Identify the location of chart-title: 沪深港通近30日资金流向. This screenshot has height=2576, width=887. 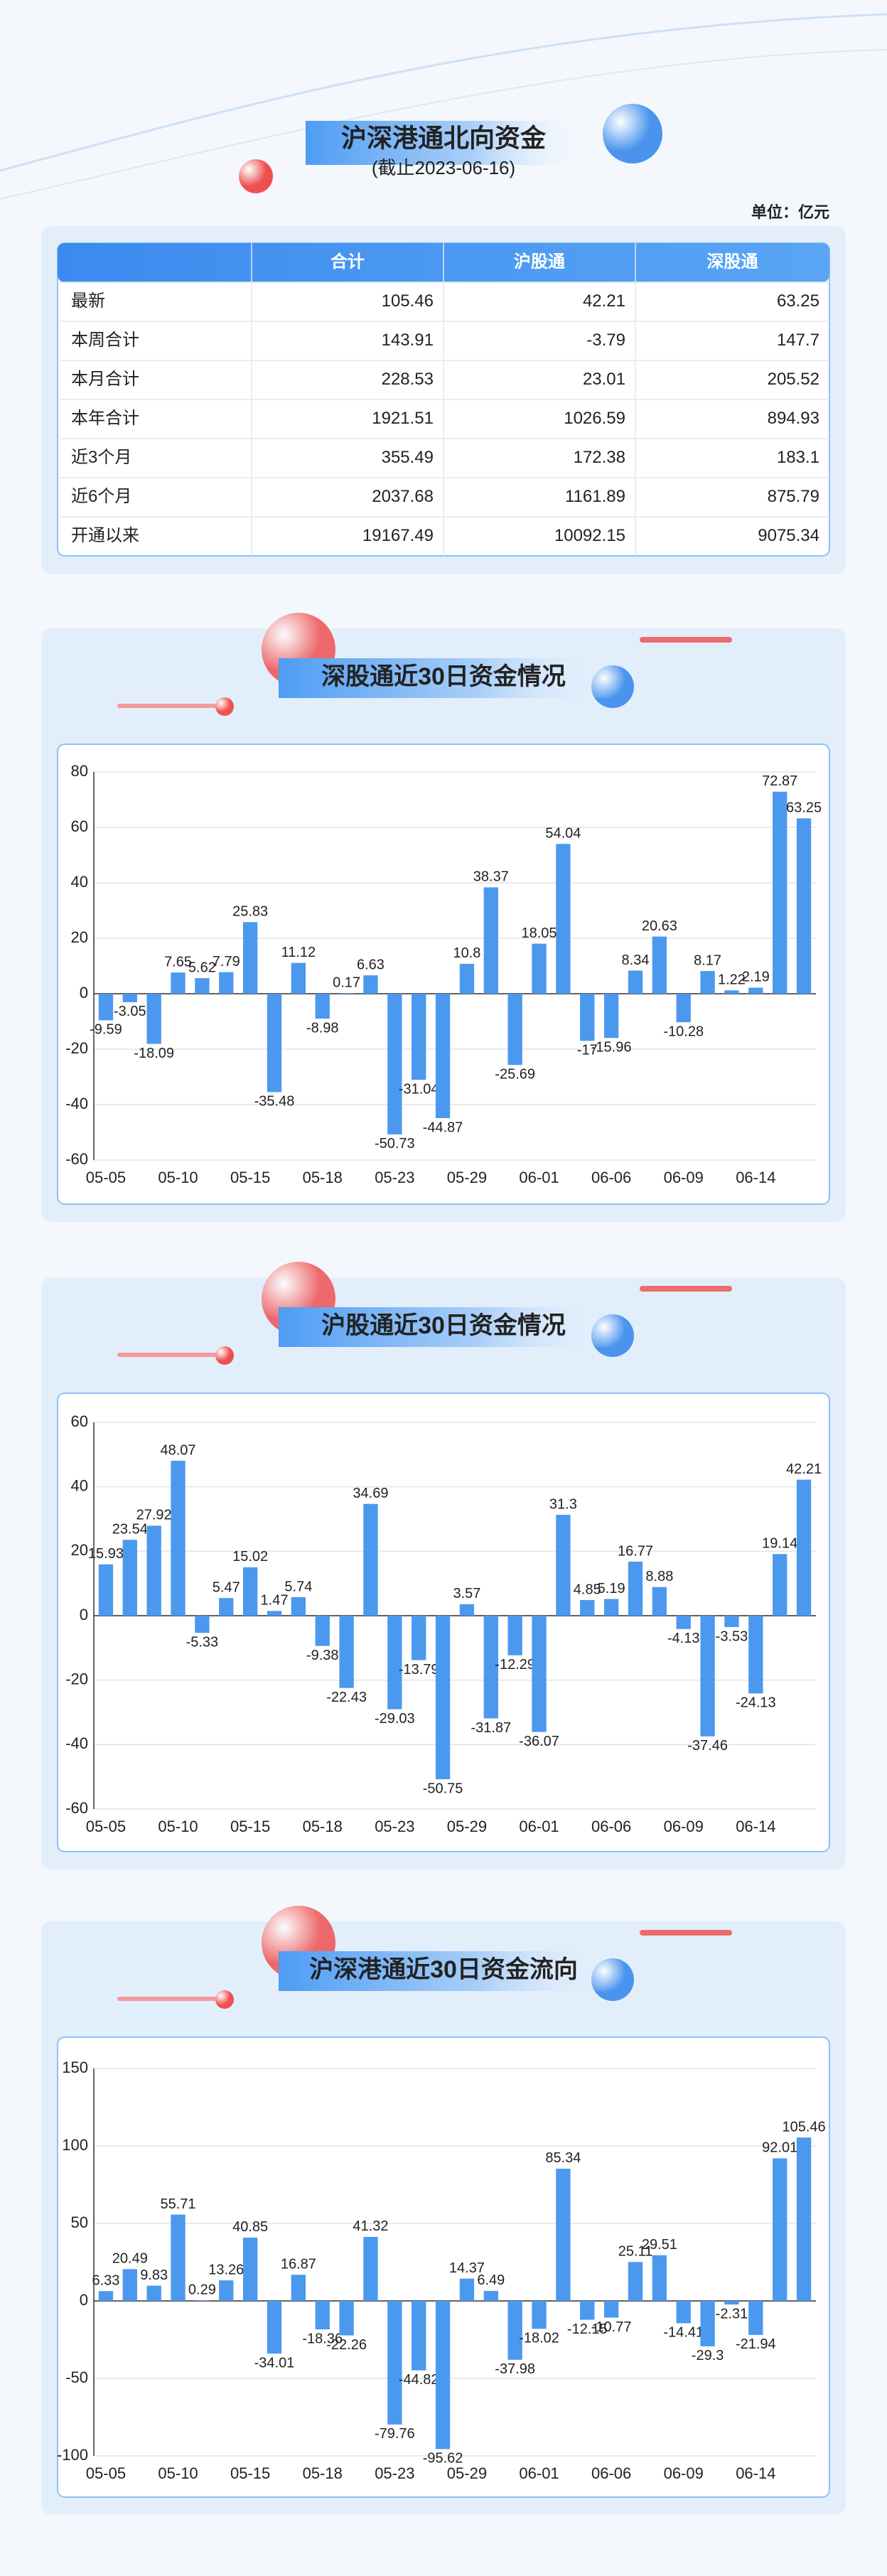
(443, 1969).